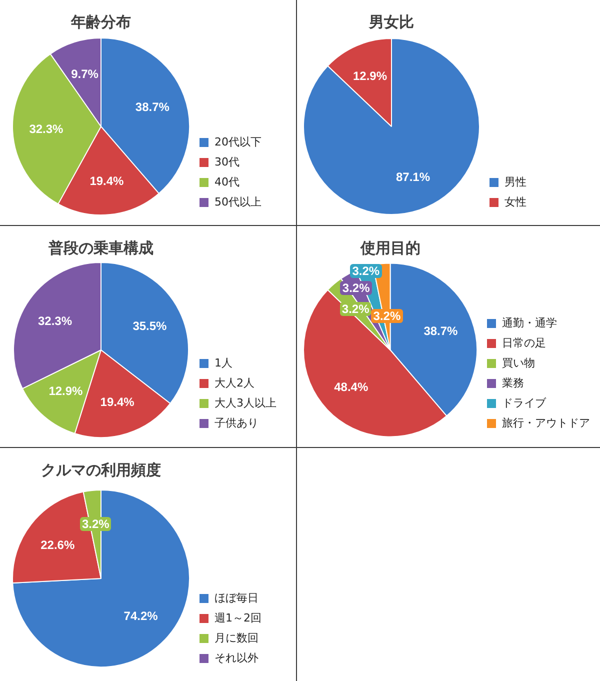 The height and width of the screenshot is (681, 600). Describe the element at coordinates (84, 74) in the screenshot. I see `data-label: 9.7%` at that location.